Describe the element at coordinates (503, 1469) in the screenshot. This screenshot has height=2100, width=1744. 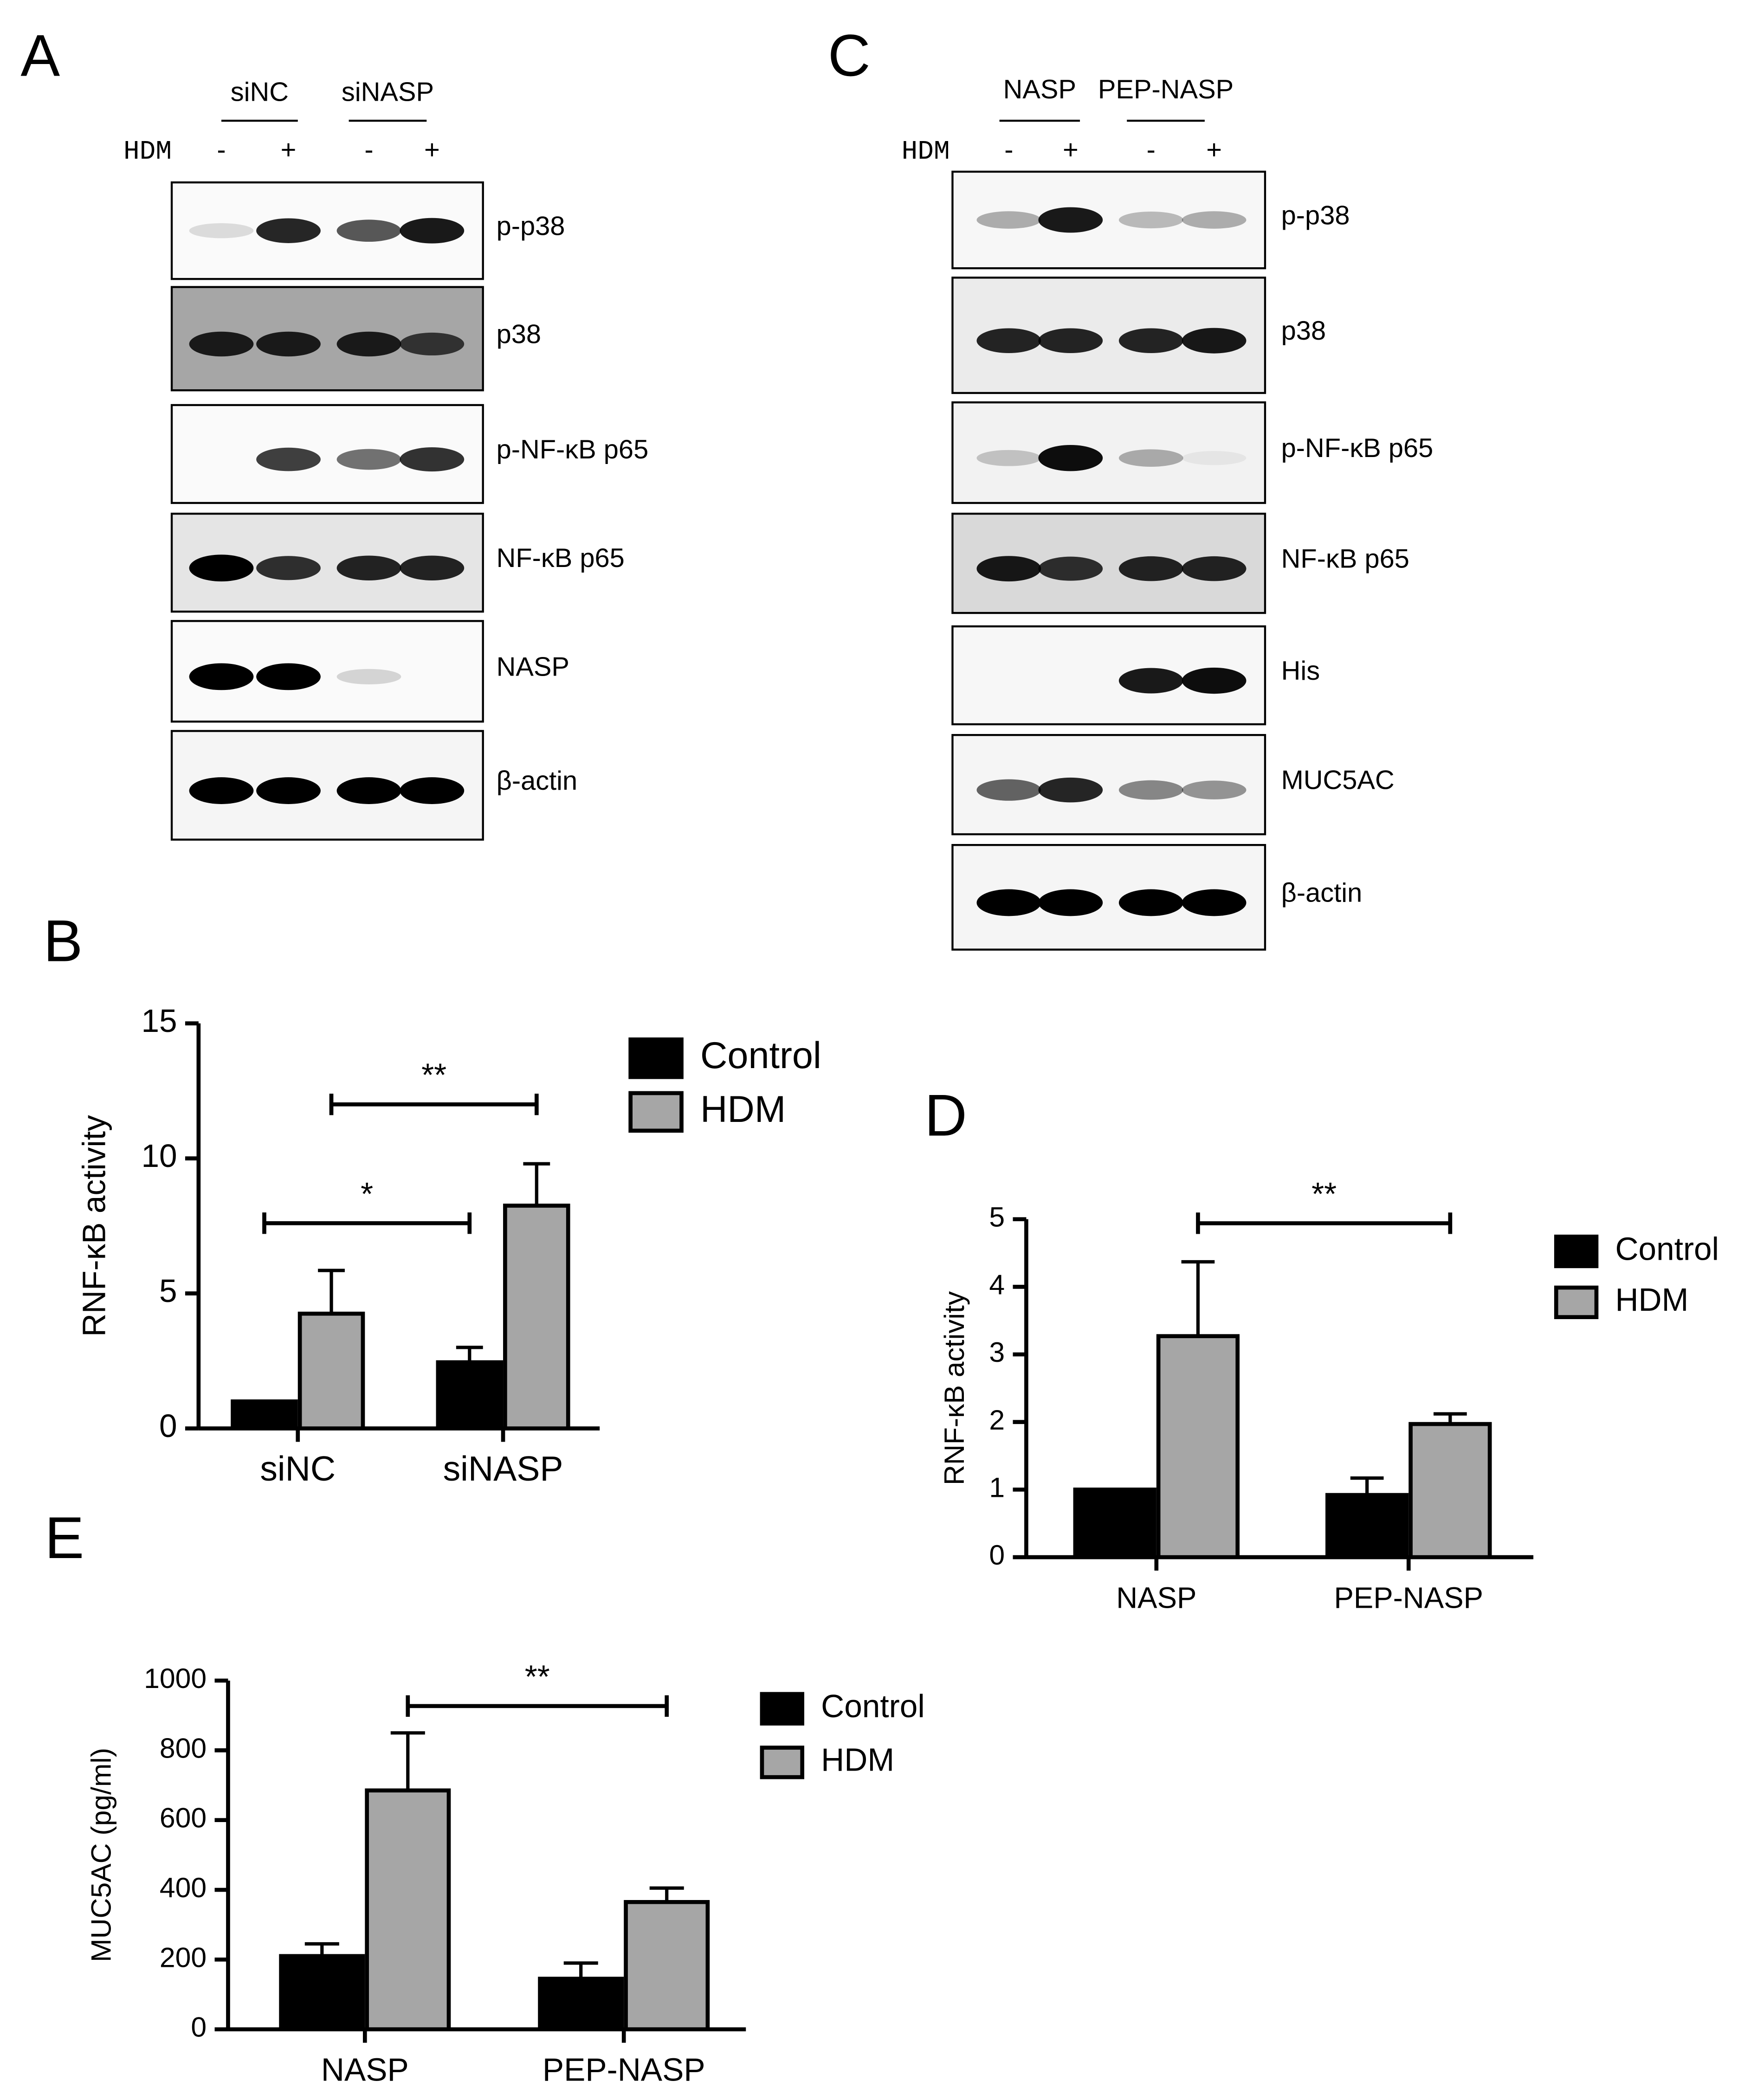
I see `x-tick-label: siNASP` at that location.